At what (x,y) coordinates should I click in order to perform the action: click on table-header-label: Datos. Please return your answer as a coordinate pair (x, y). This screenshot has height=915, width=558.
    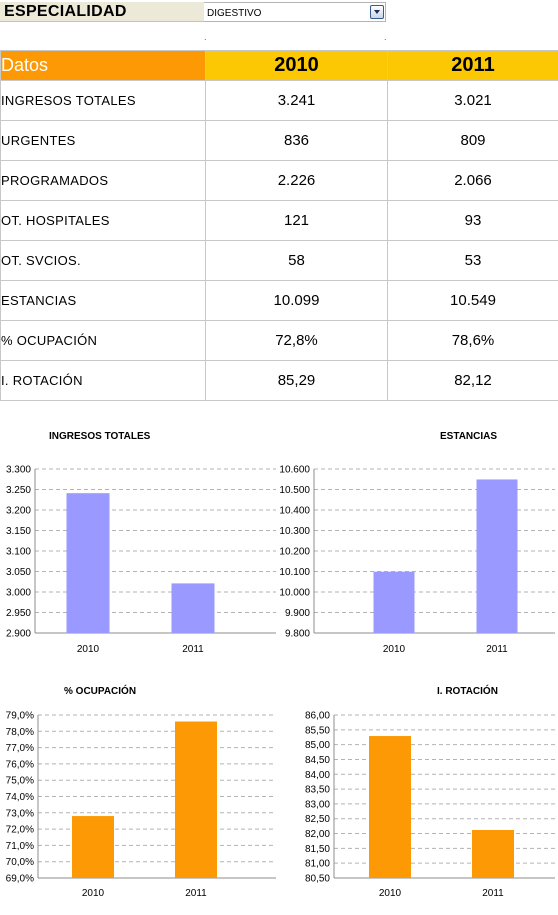
    Looking at the image, I should click on (103, 66).